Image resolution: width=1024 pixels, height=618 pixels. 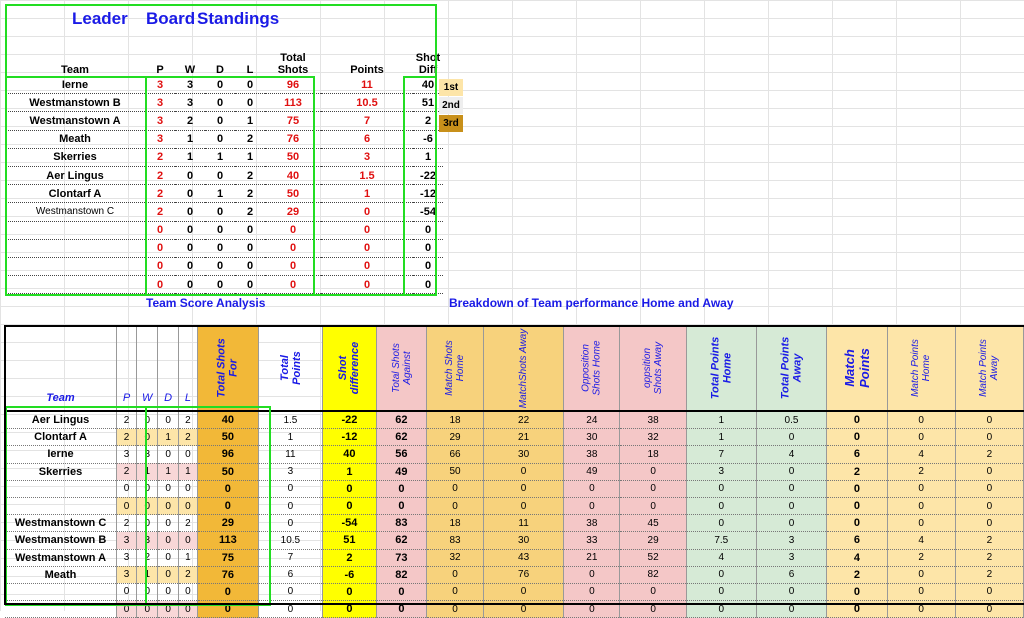 What do you see at coordinates (291, 437) in the screenshot?
I see `analysis-cell-tp: 1` at bounding box center [291, 437].